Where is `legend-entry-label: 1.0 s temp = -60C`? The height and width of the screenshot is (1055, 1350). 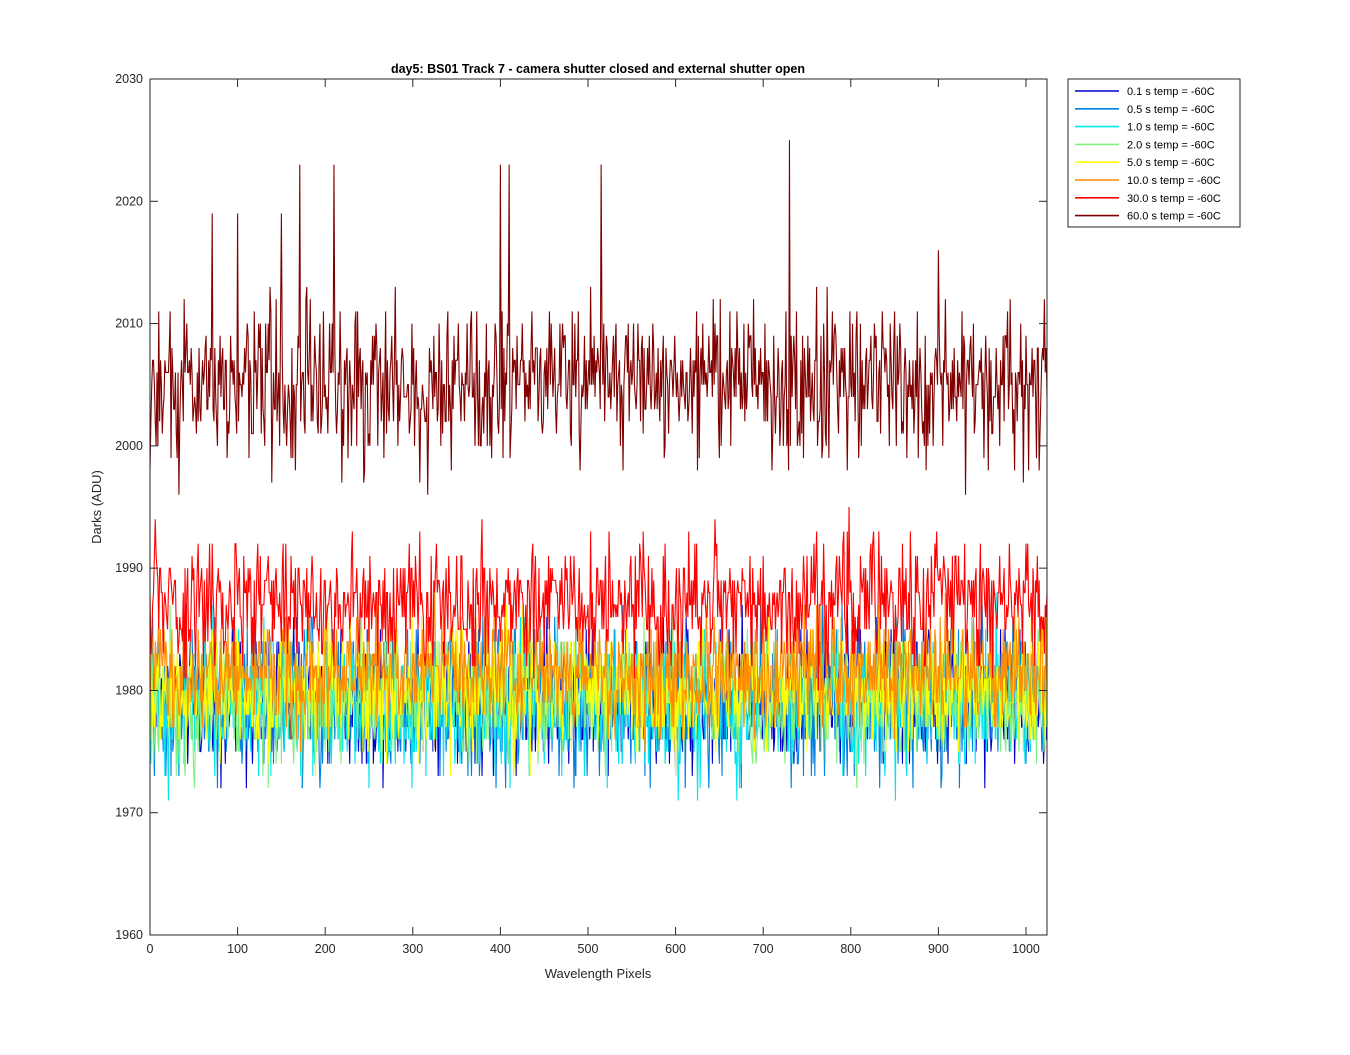 legend-entry-label: 1.0 s temp = -60C is located at coordinates (1171, 128).